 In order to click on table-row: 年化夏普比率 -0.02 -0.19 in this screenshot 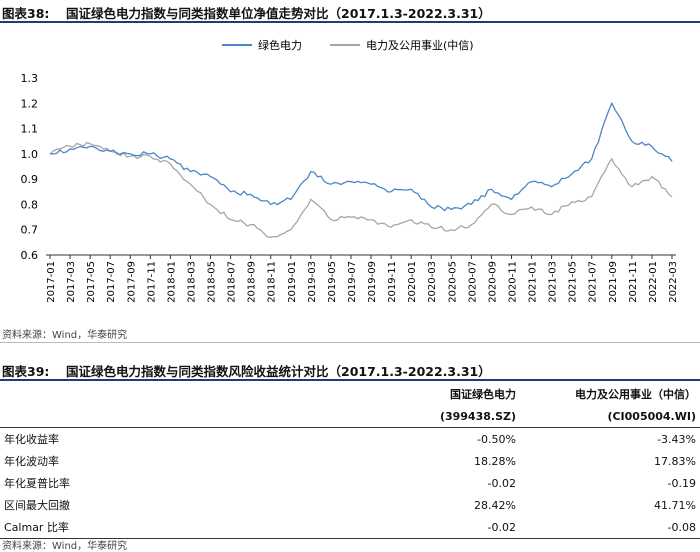, I will do `click(350, 483)`.